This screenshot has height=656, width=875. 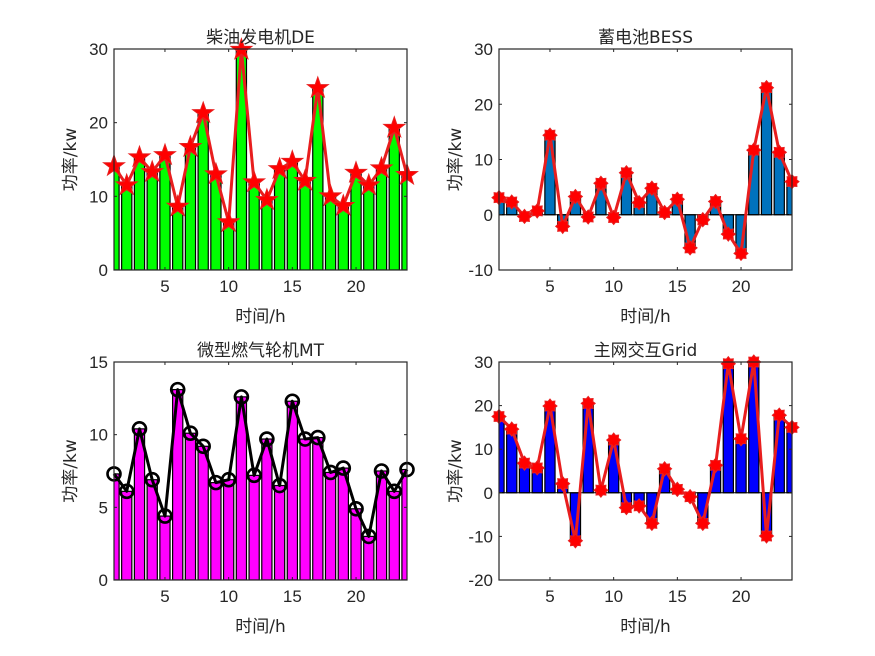 I want to click on y-axis-label: 功率/kw, so click(x=71, y=471).